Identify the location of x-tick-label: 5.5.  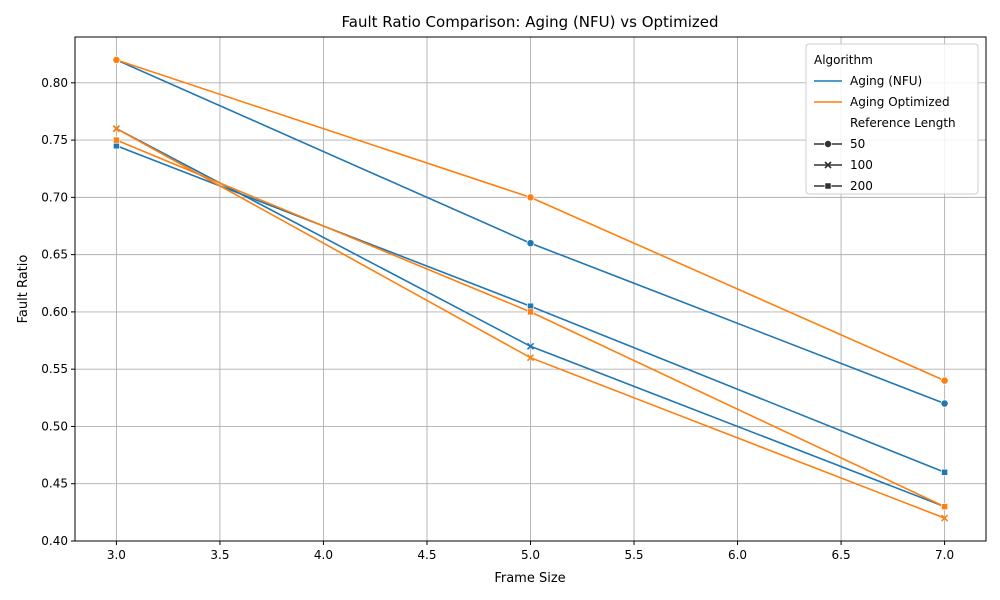
(633, 555).